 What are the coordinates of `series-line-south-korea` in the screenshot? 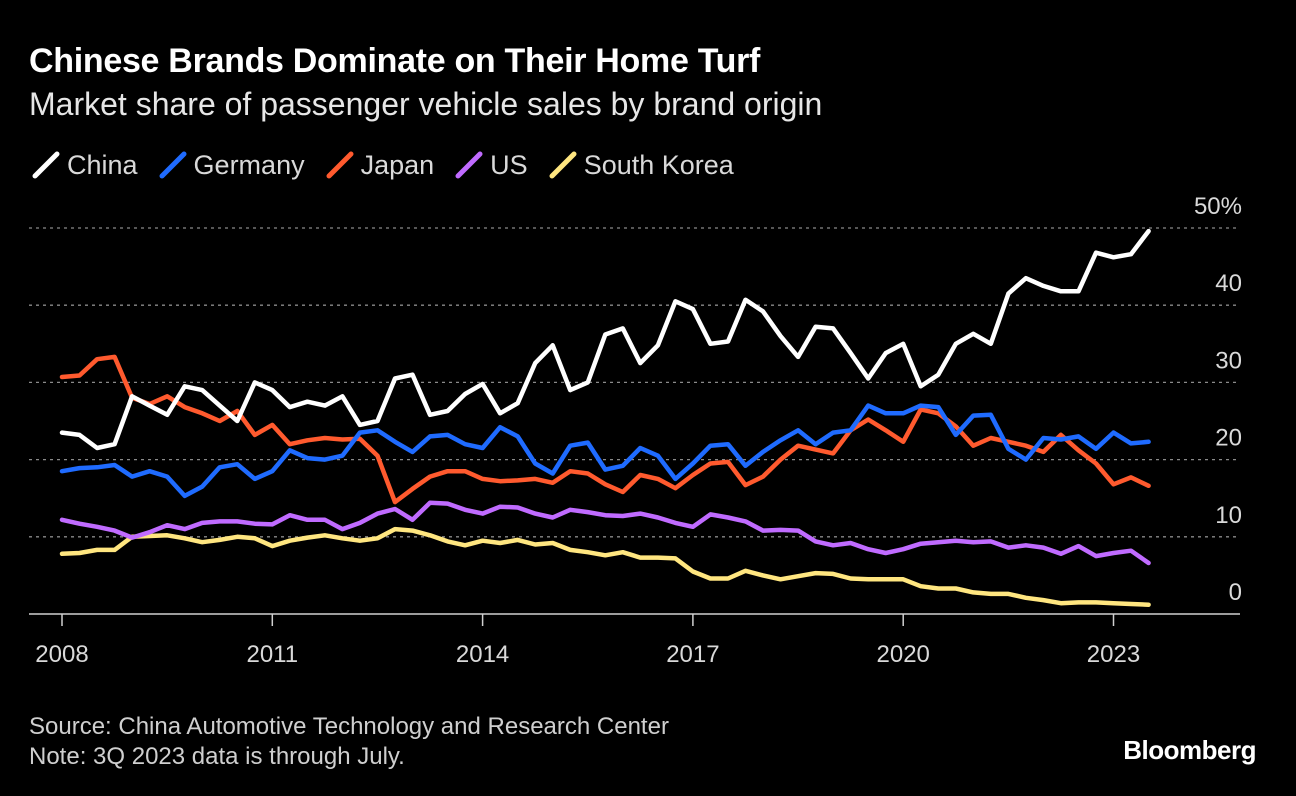 It's located at (605, 566).